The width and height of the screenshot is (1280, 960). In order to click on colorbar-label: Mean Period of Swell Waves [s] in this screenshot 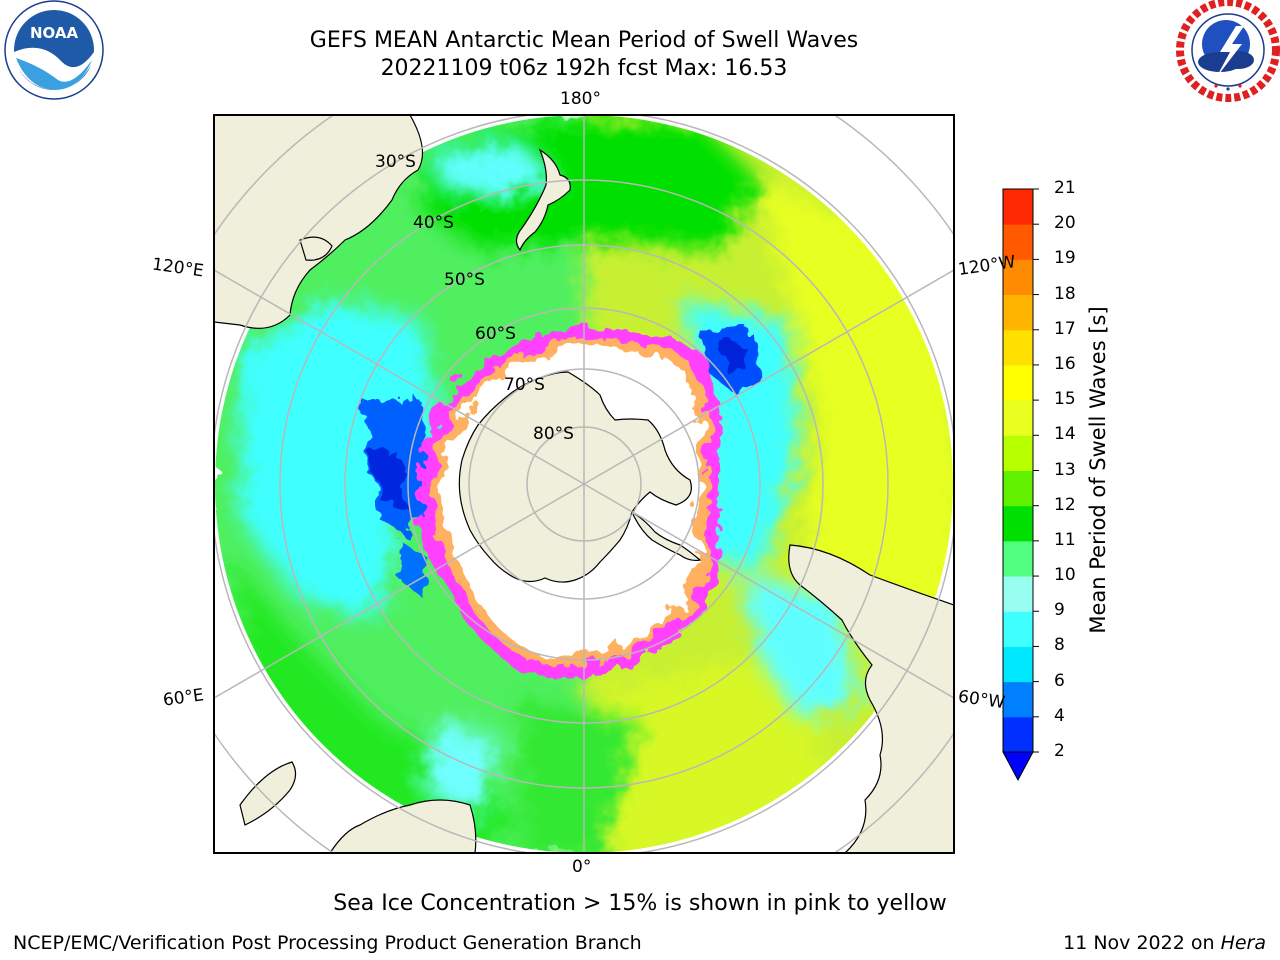, I will do `click(1098, 470)`.